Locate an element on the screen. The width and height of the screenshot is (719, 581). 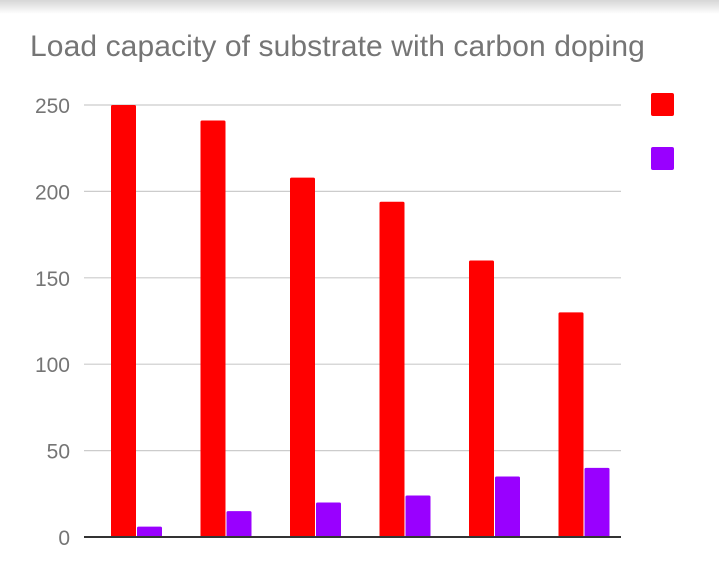
y-tick-label: 0 is located at coordinates (64, 538).